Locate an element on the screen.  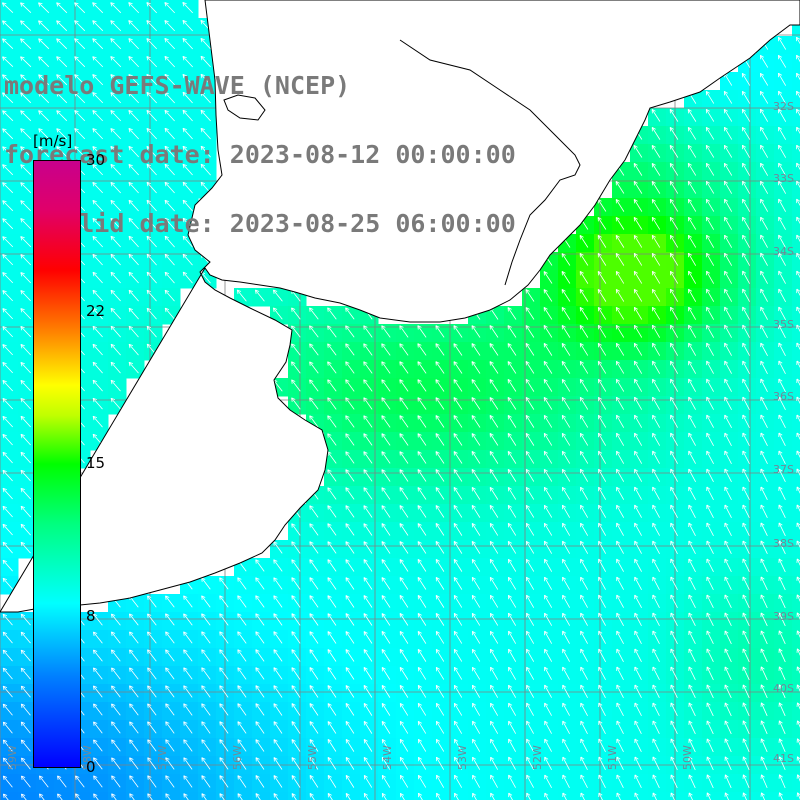
longitude-label: 53W is located at coordinates (462, 757).